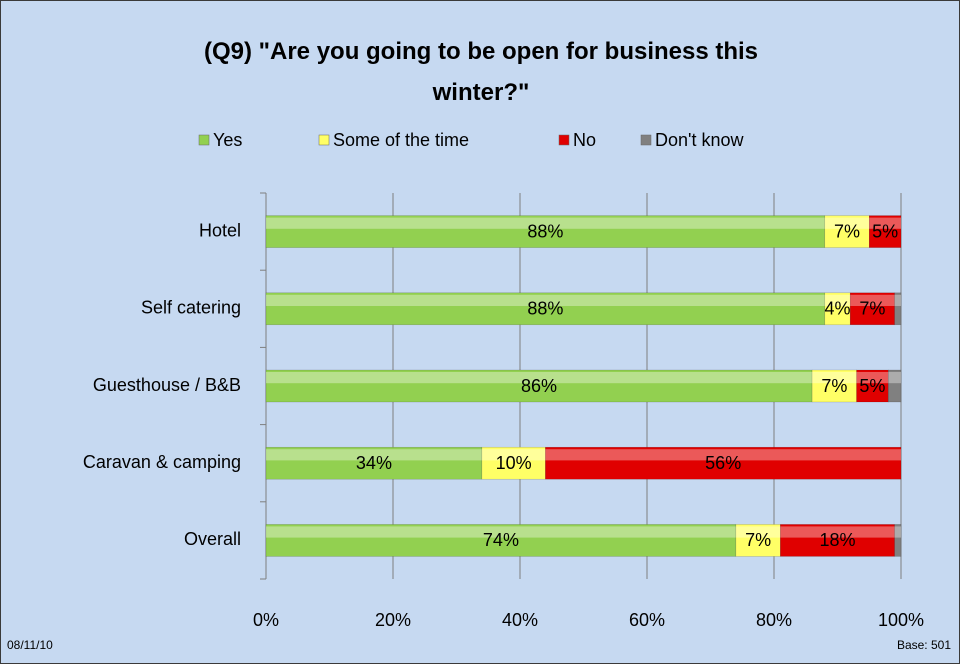 The width and height of the screenshot is (960, 664). What do you see at coordinates (520, 620) in the screenshot?
I see `x-tick-label: 40%` at bounding box center [520, 620].